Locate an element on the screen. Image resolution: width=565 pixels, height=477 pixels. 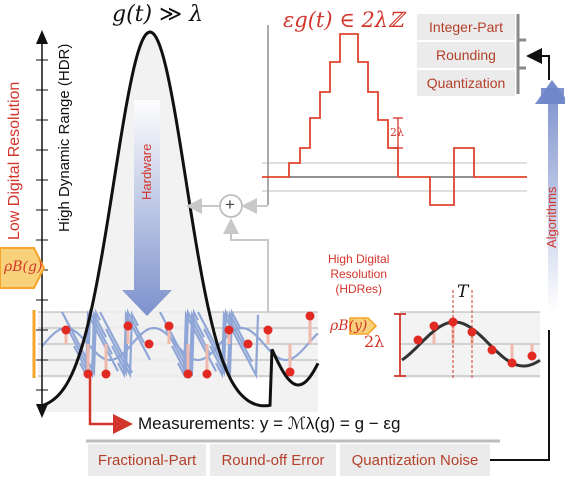
hdres-label: High Digital Resolution (HDRes) is located at coordinates (358, 274).